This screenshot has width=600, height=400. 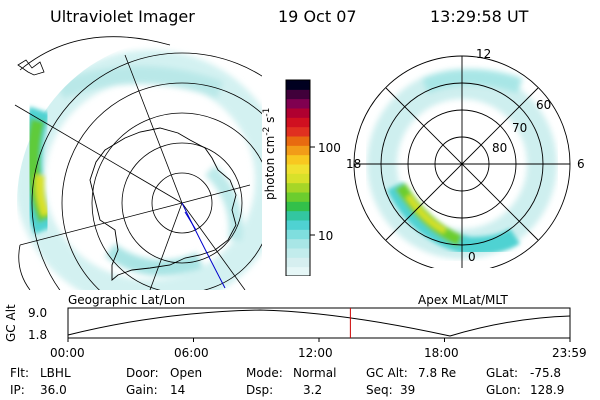 I want to click on colorbar-unit-label: photon cm-2 s-1, so click(x=269, y=154).